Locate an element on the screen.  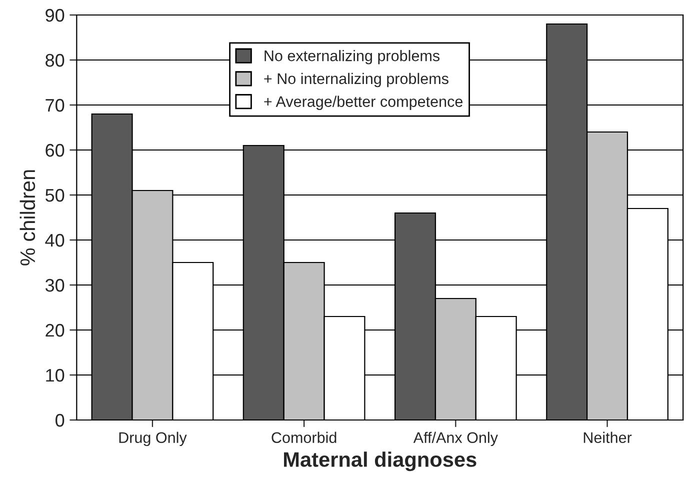
y-tick-label: 70 is located at coordinates (55, 105).